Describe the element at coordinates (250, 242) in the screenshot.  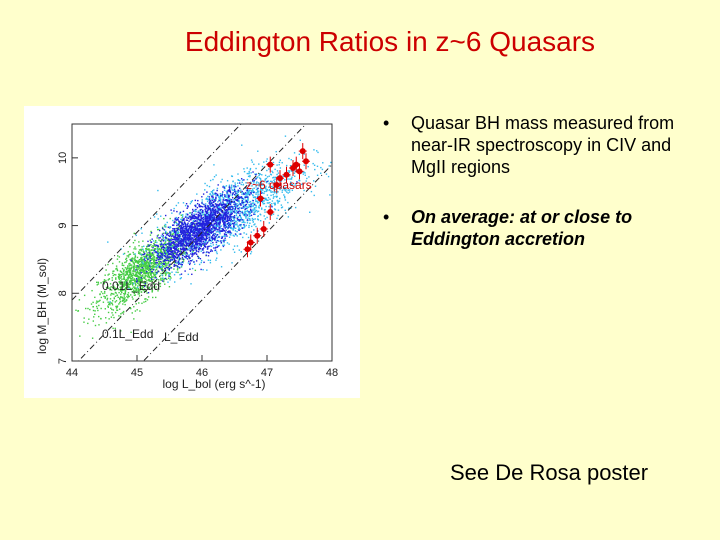
I see `quasar-point` at that location.